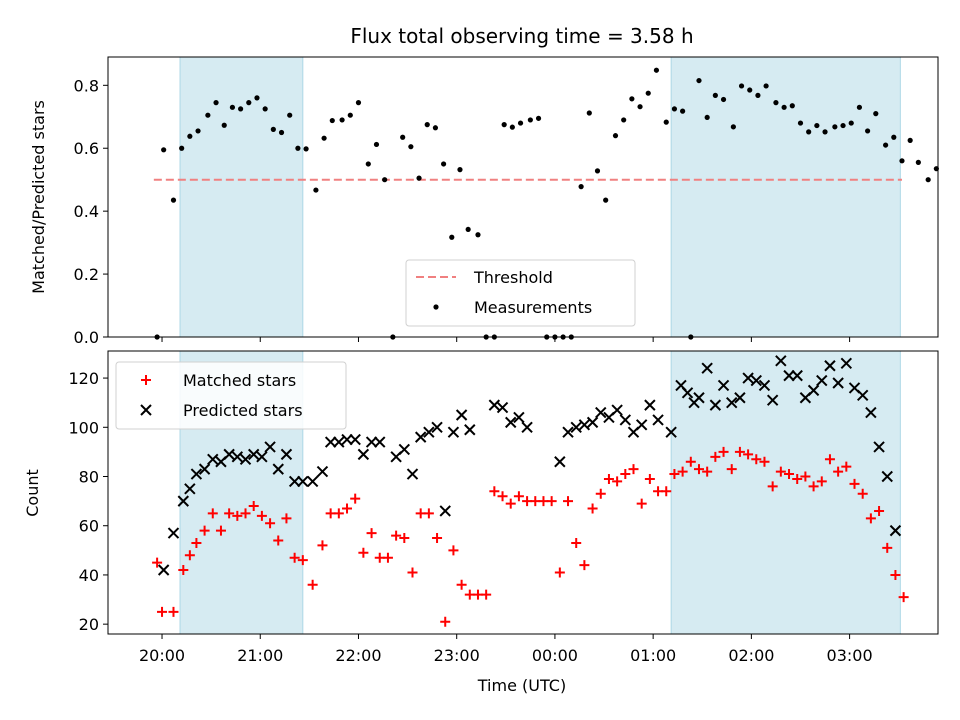  What do you see at coordinates (83, 427) in the screenshot?
I see `y-tick-label: 100` at bounding box center [83, 427].